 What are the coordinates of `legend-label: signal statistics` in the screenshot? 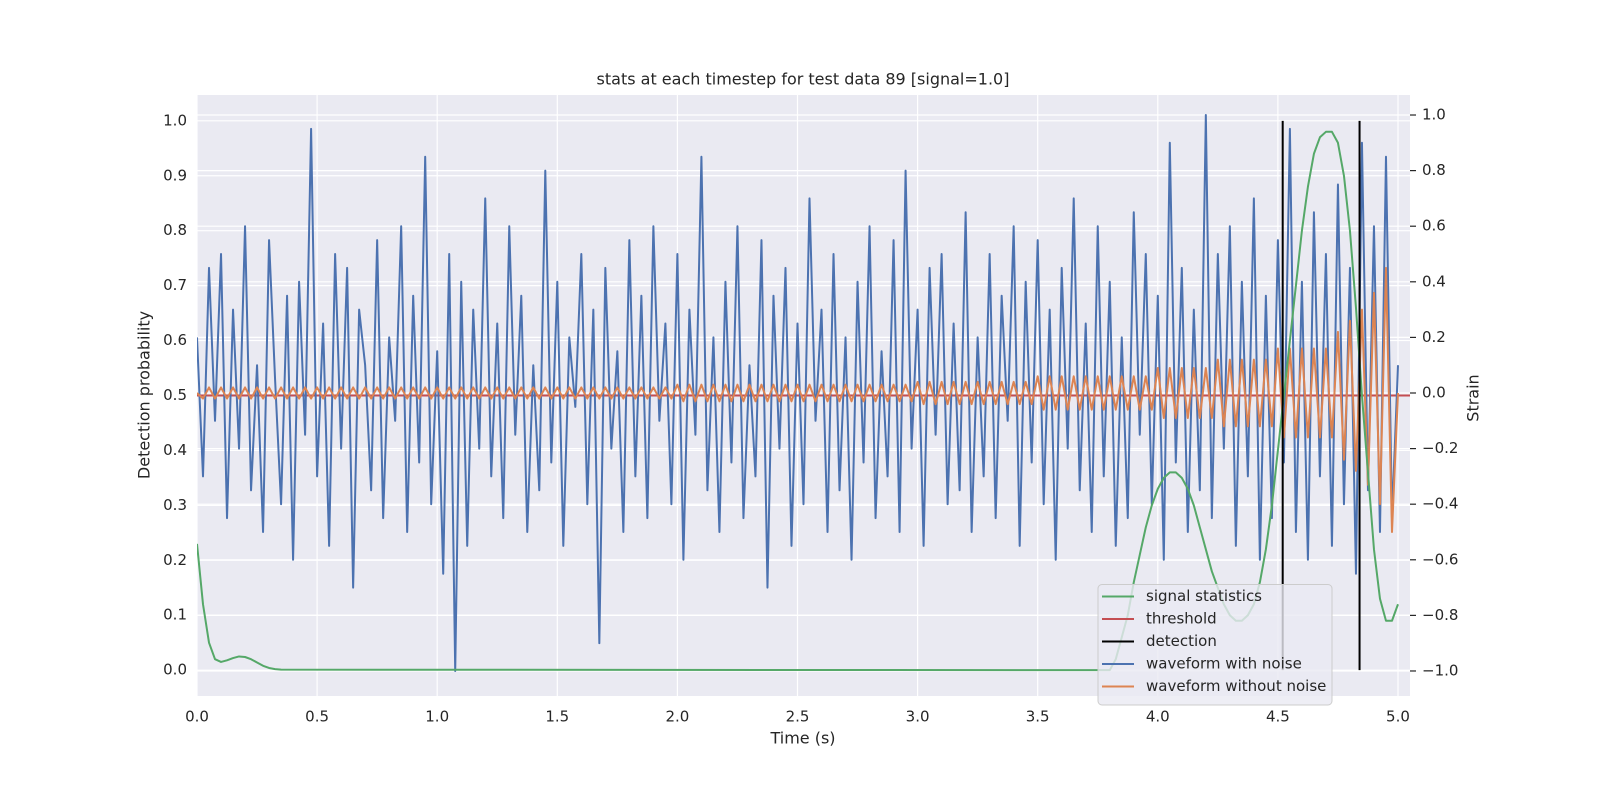 It's located at (1204, 596).